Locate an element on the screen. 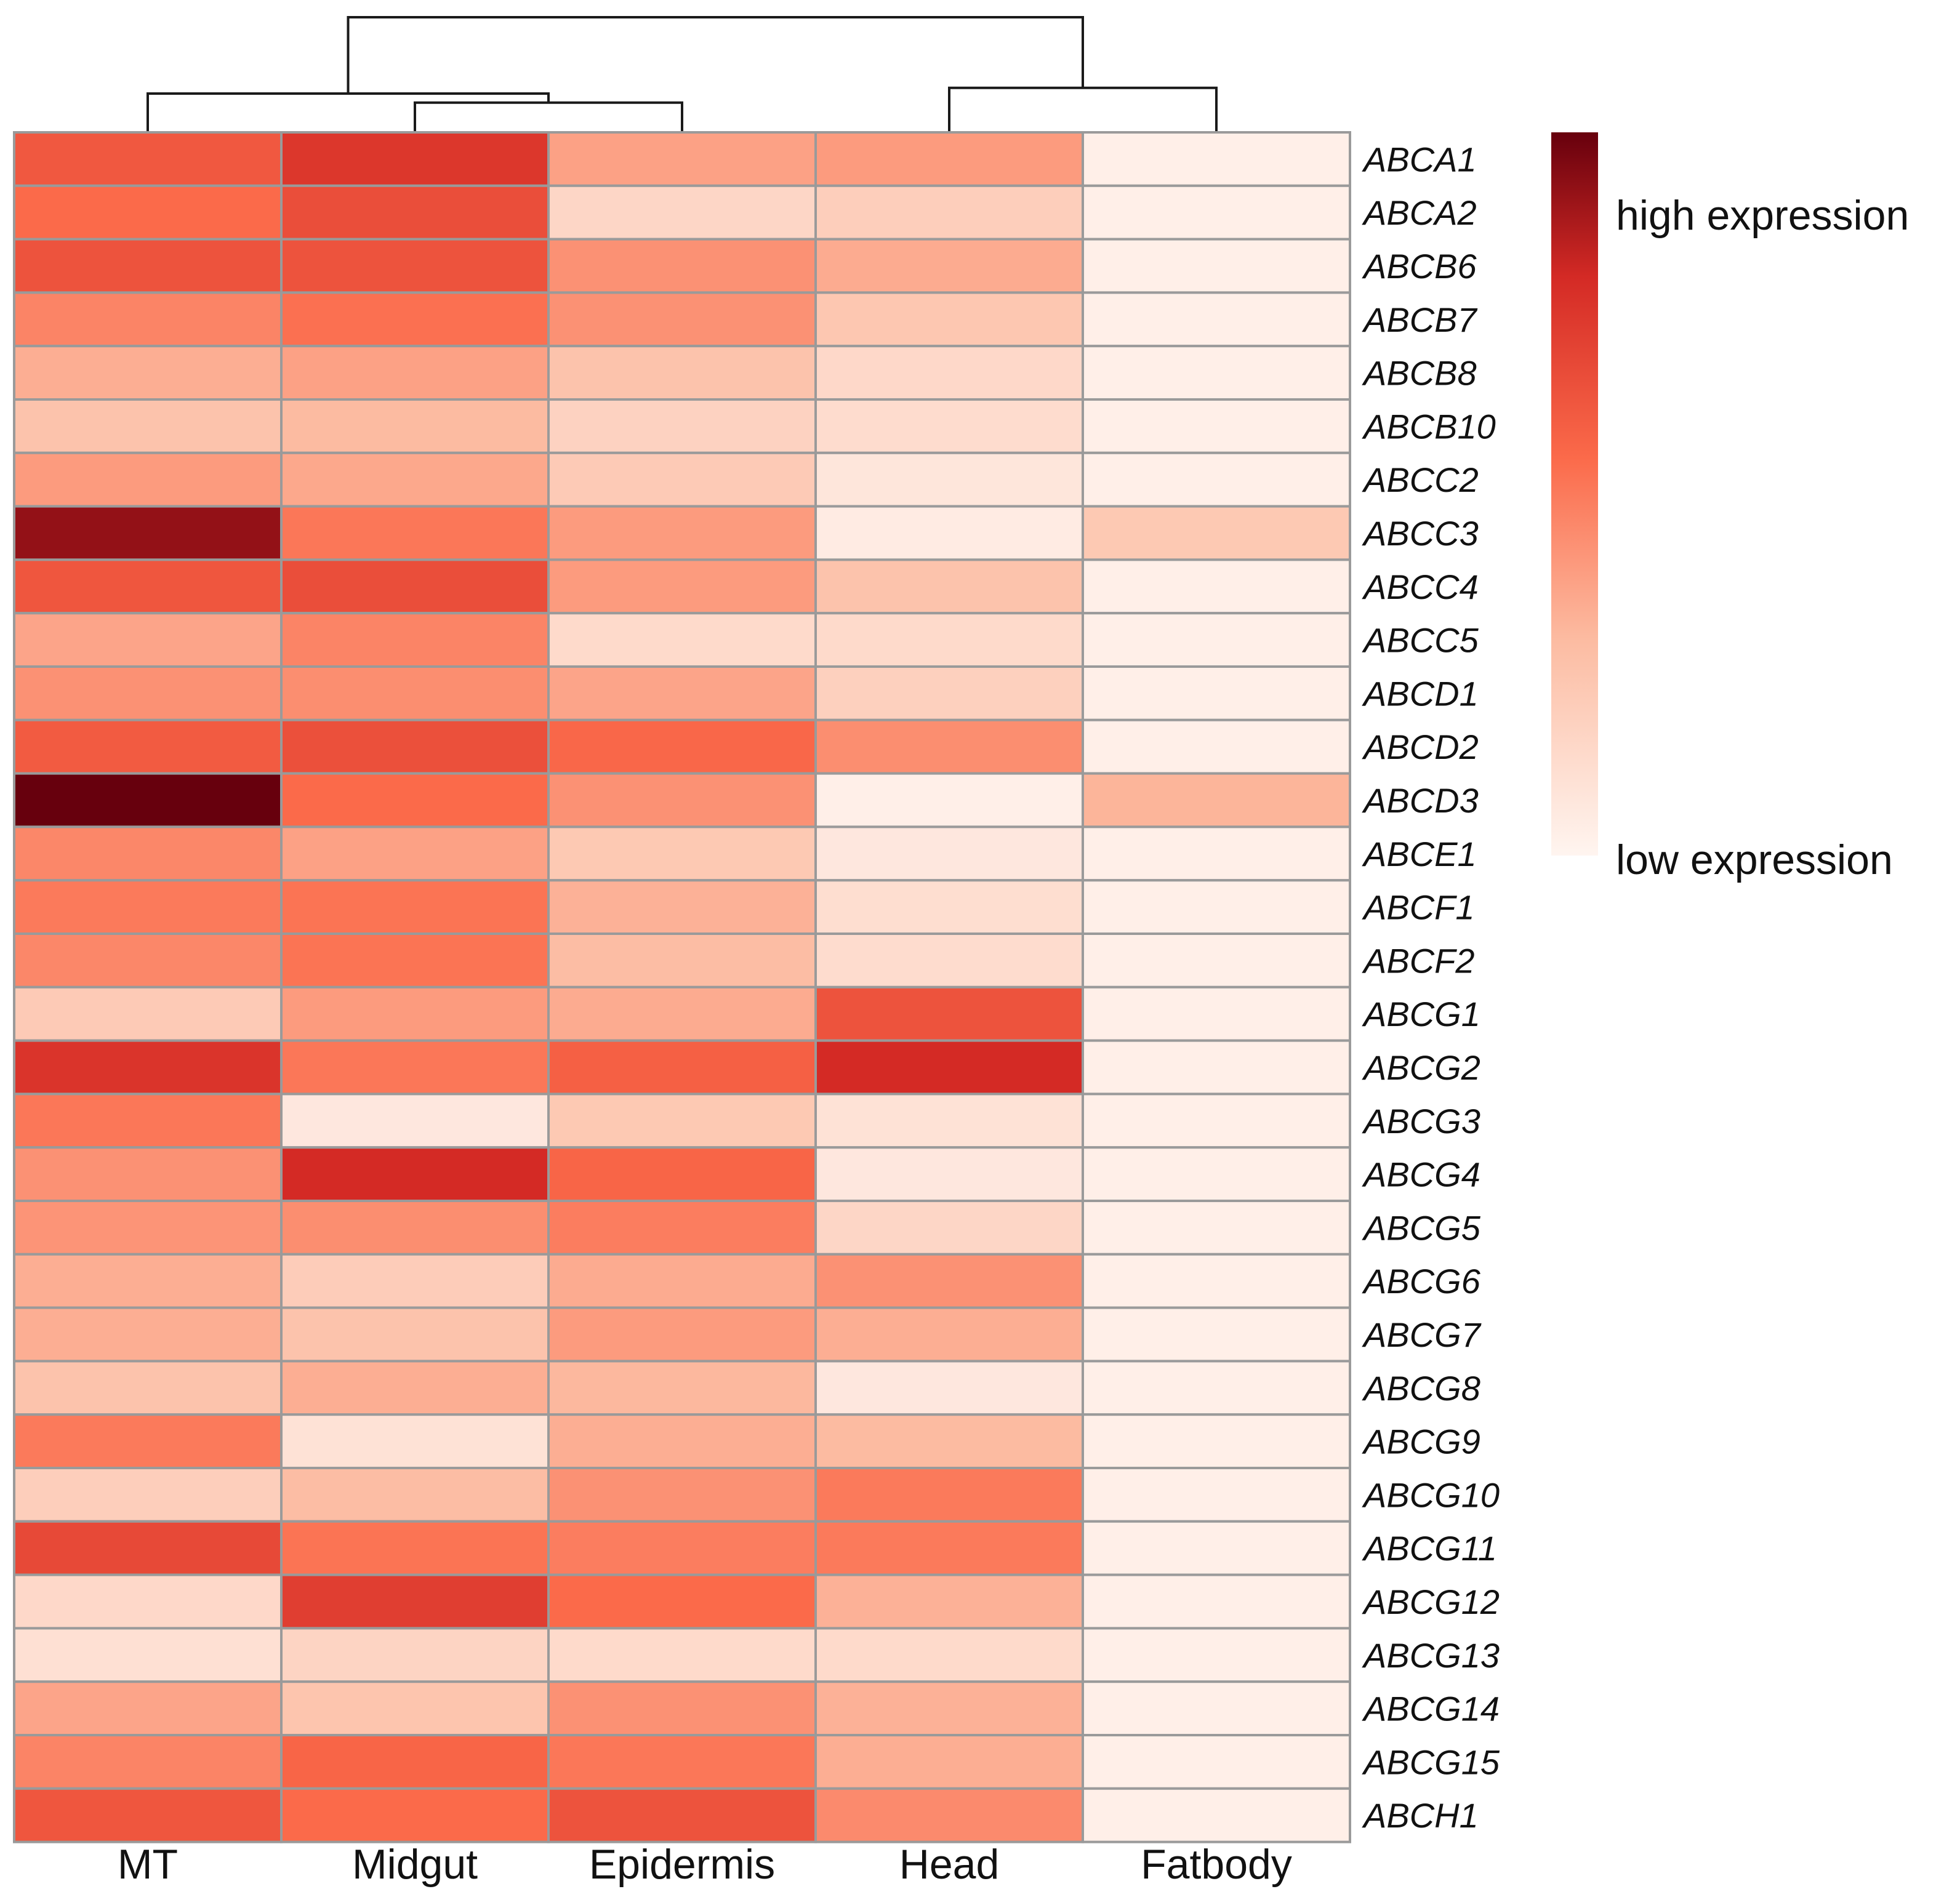  heatmap-cell-ABCA1-Fatbody is located at coordinates (1216, 159).